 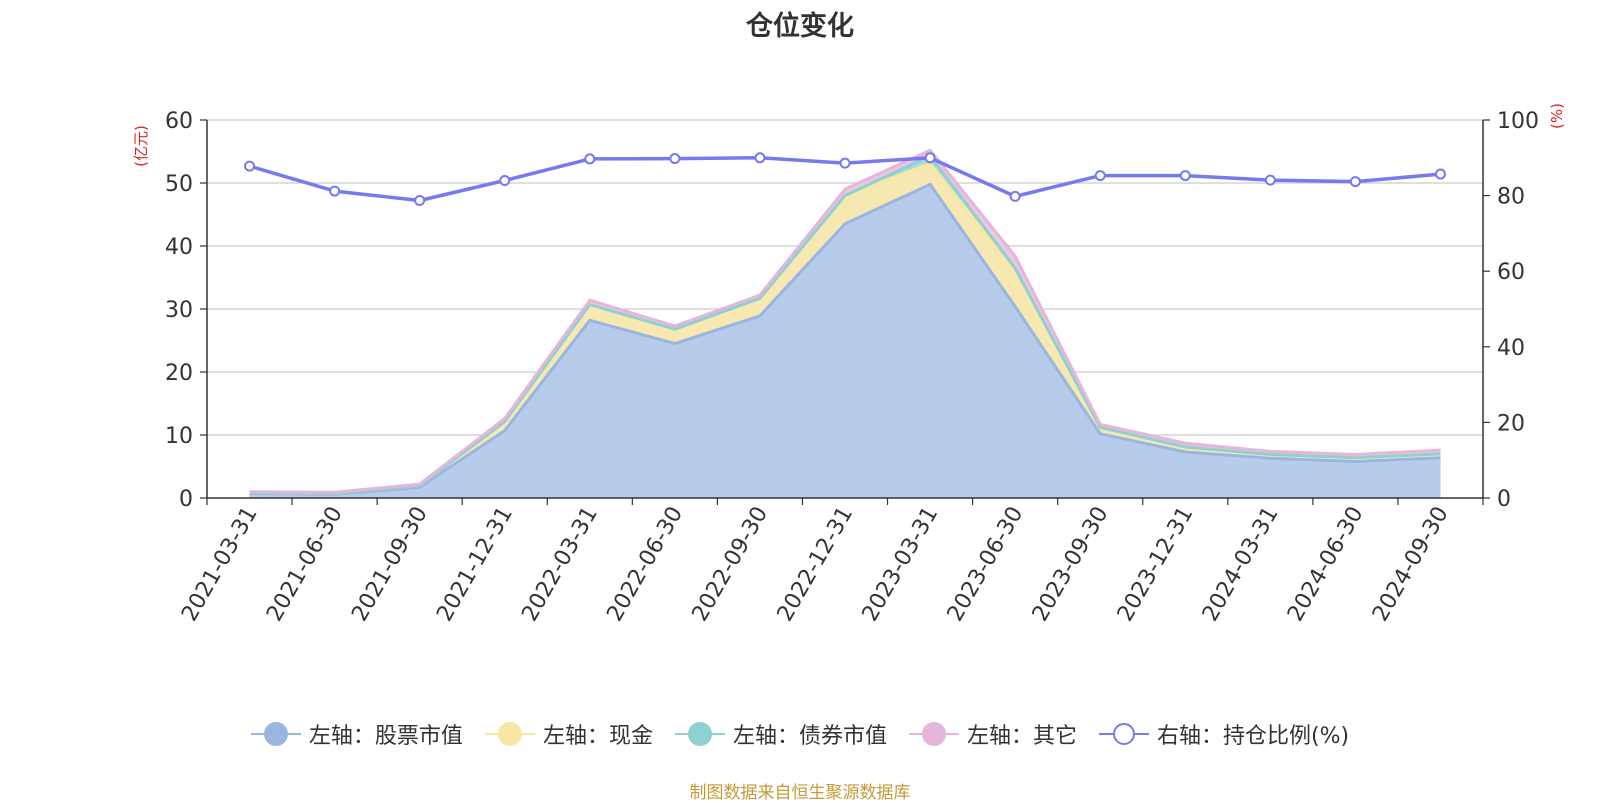 I want to click on right-tick-label: 0, so click(x=1504, y=499).